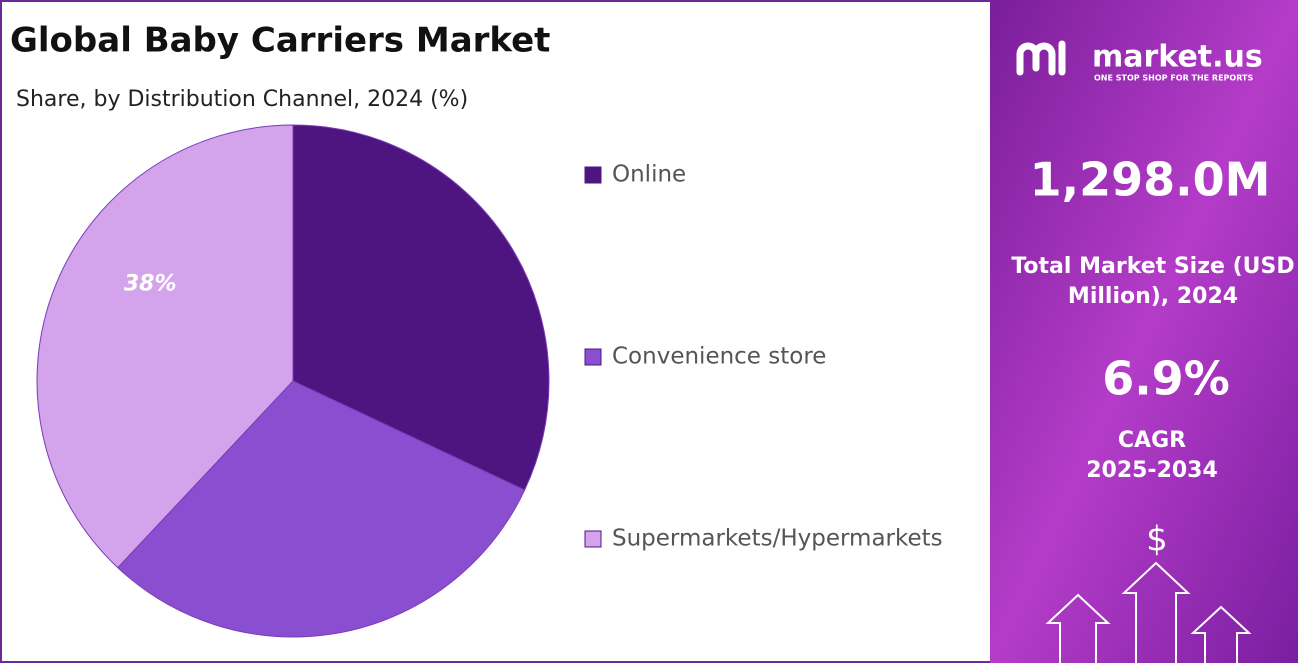  I want to click on logo: market.us ONE STOP SHOP FOR THE REPORTS, so click(1139, 61).